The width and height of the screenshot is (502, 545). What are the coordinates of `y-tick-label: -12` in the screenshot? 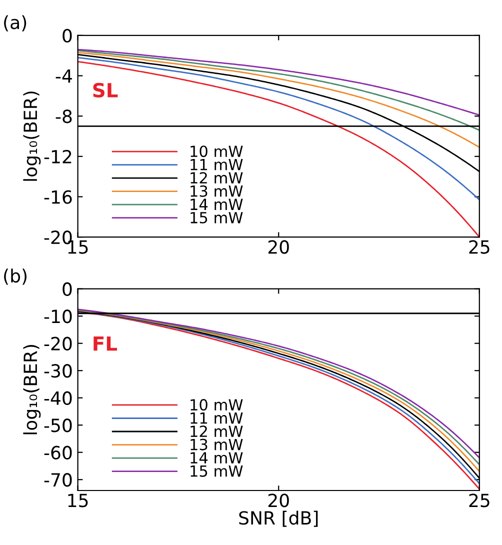 It's located at (58, 157).